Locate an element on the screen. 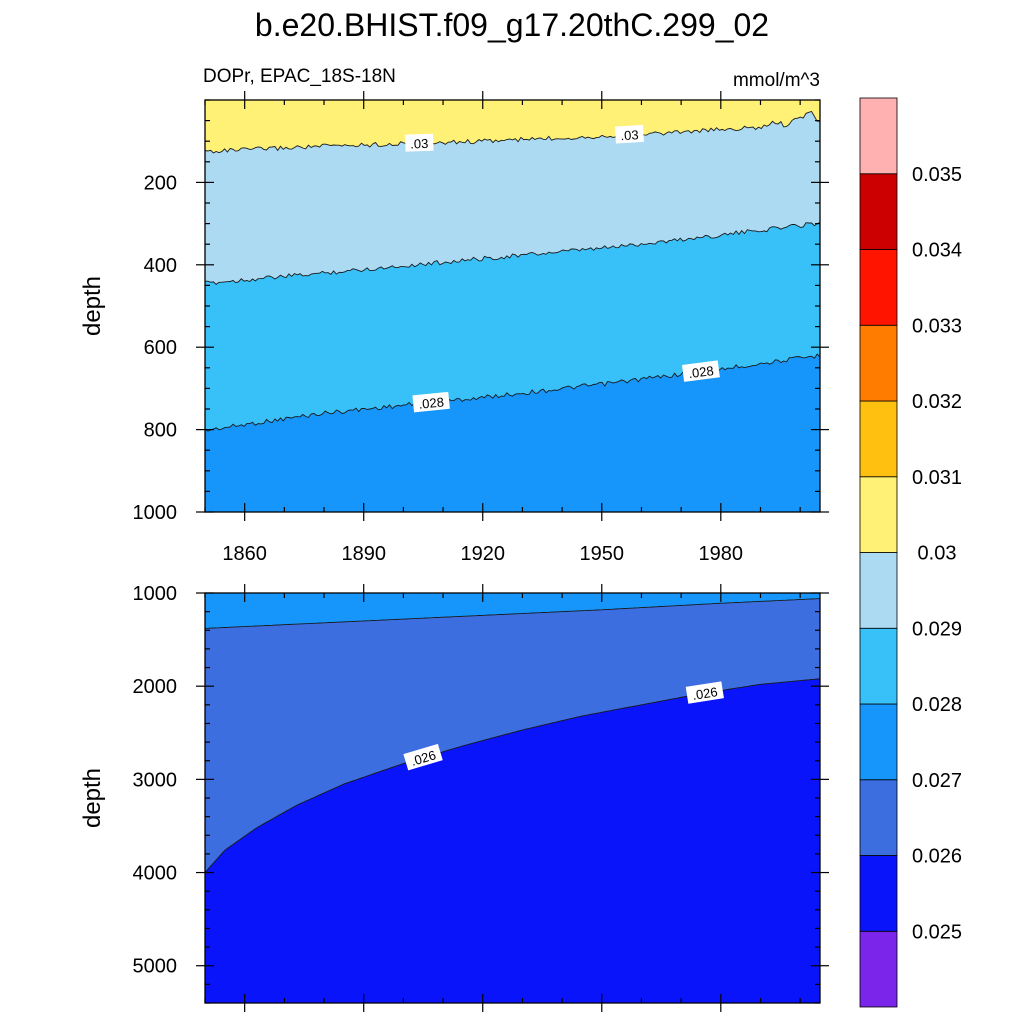 Image resolution: width=1024 pixels, height=1024 pixels. y-tick-label: 800 is located at coordinates (160, 431).